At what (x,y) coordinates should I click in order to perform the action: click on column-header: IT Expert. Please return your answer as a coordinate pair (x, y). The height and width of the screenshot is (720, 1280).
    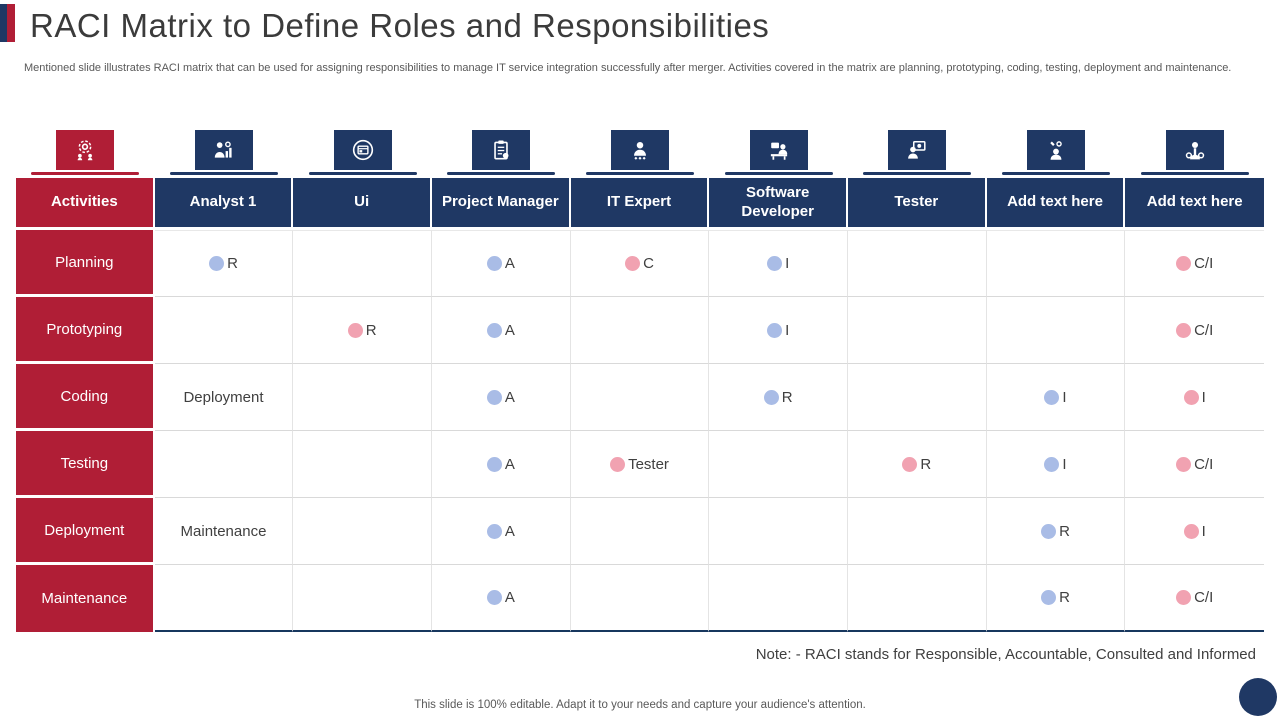
    Looking at the image, I should click on (640, 204).